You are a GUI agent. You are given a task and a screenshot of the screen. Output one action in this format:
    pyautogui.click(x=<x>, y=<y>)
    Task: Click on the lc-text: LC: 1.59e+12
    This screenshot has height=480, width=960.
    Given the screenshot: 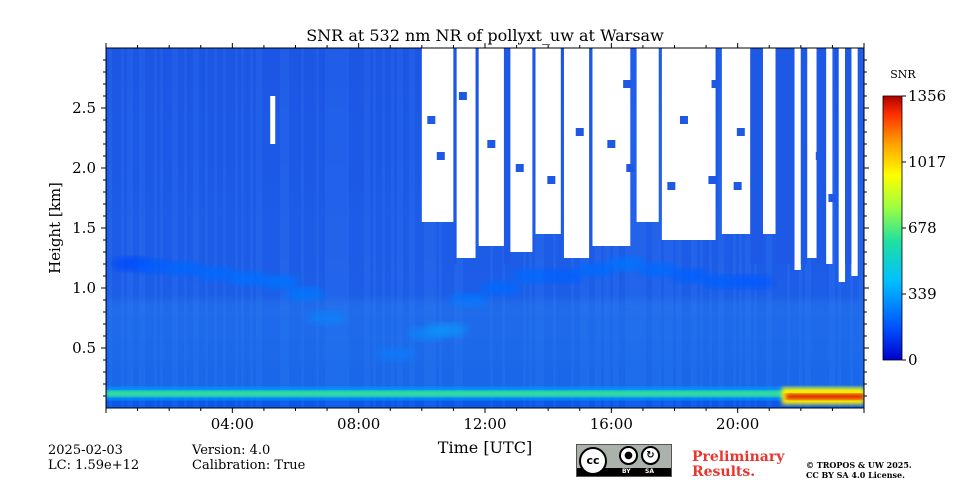 What is the action you would take?
    pyautogui.click(x=94, y=465)
    